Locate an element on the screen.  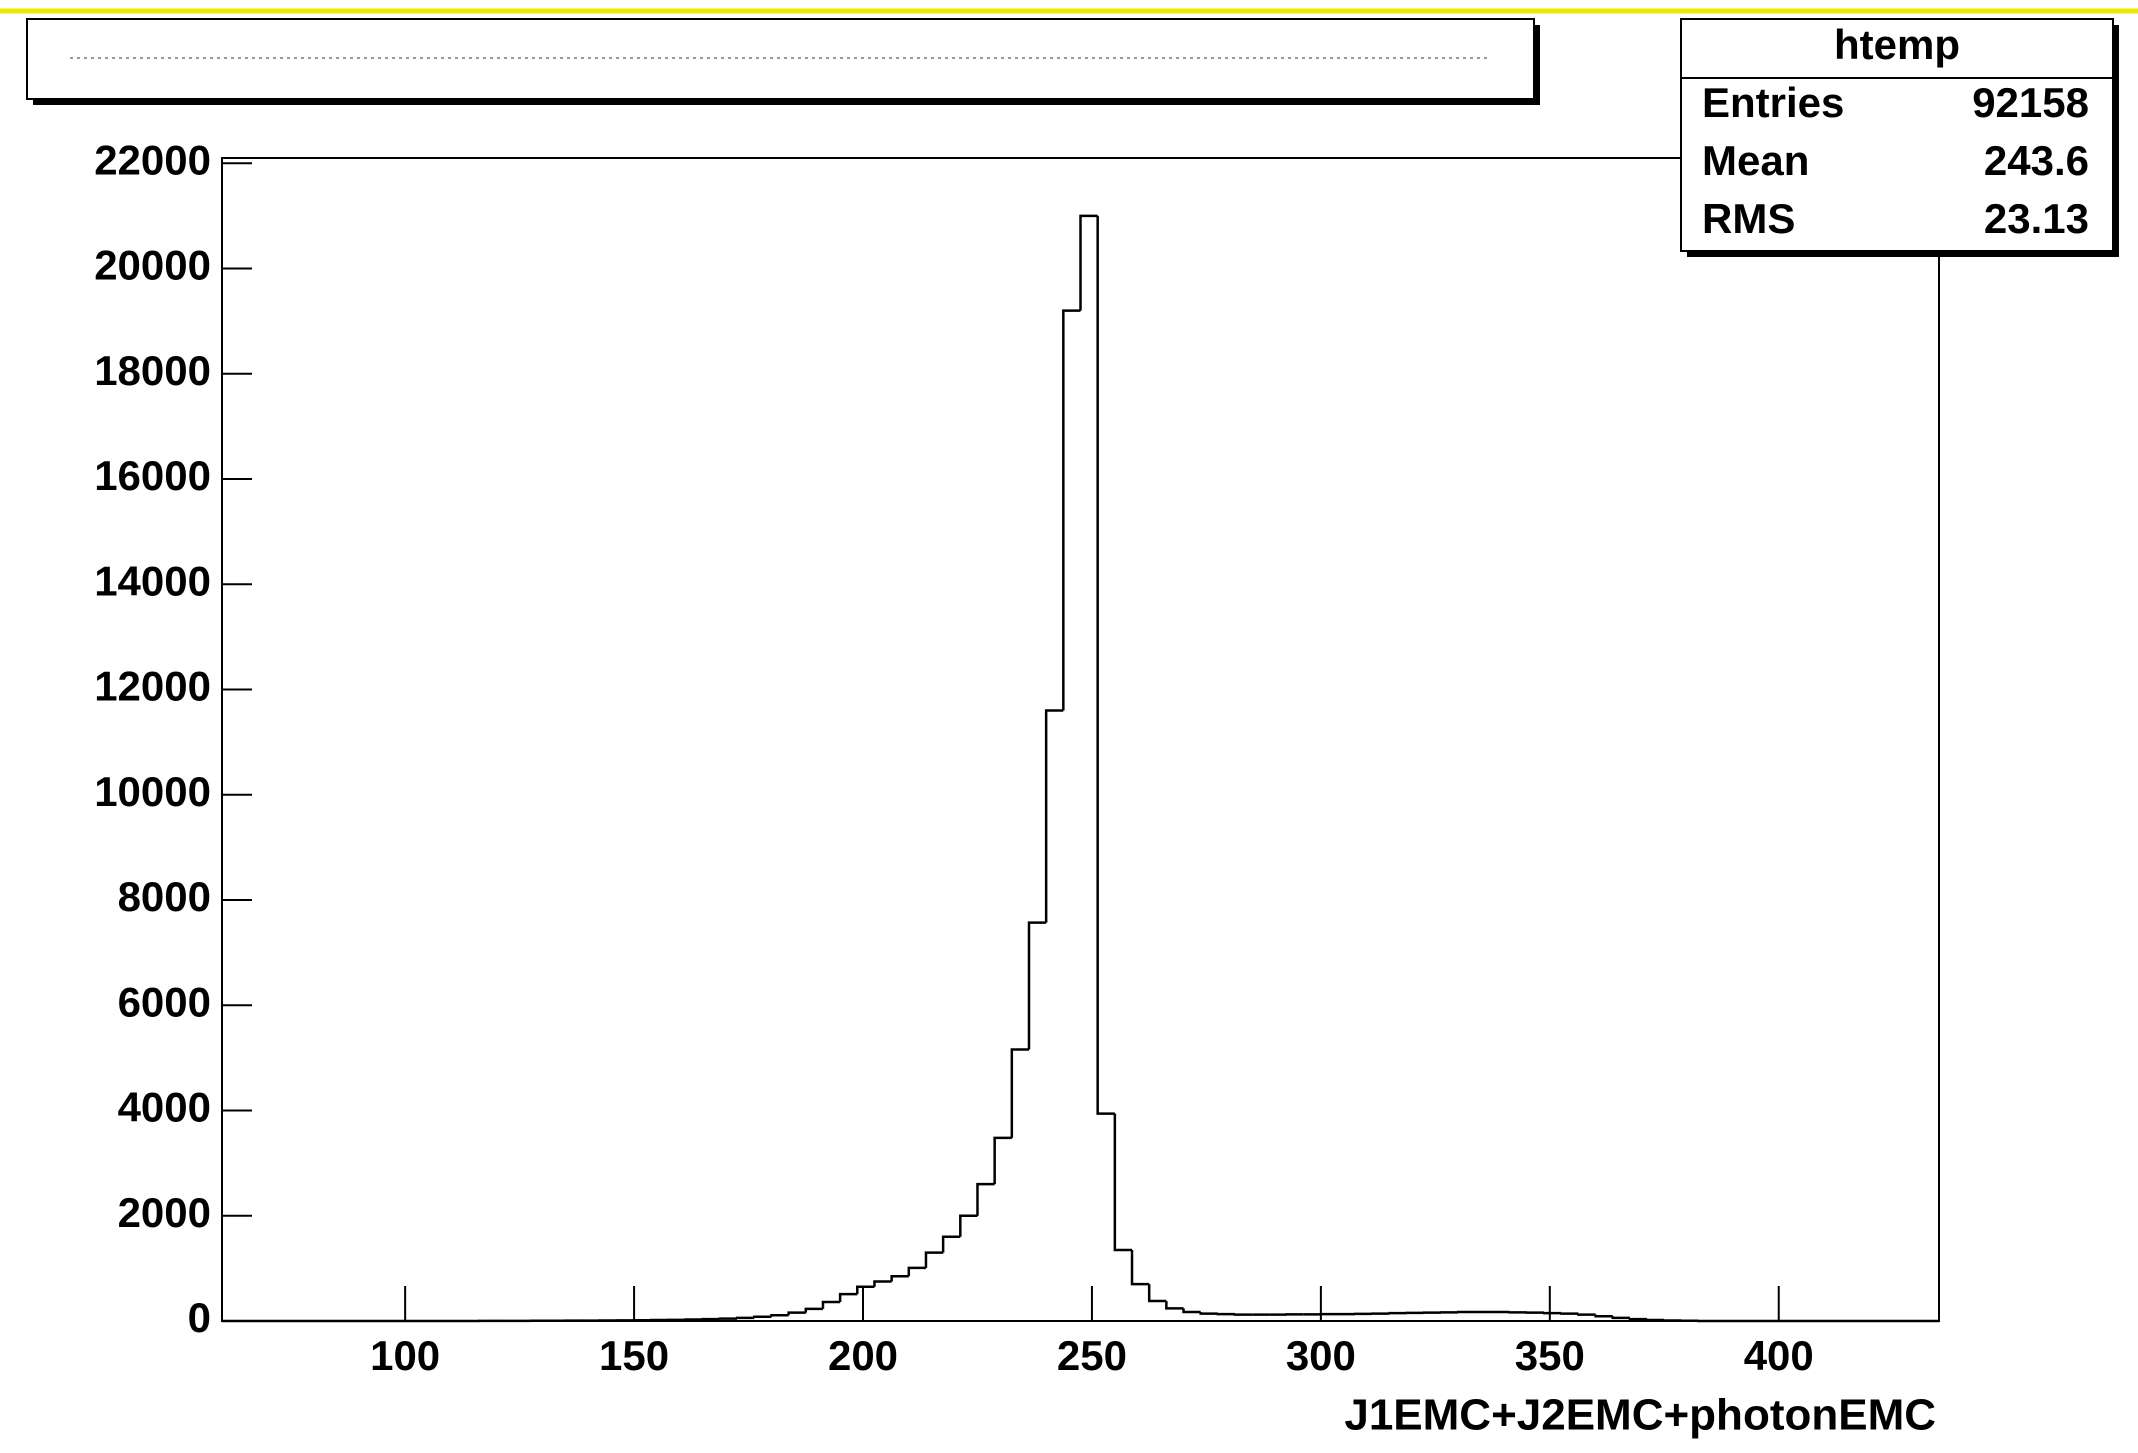
y-tick-label: 22000 is located at coordinates (152, 159).